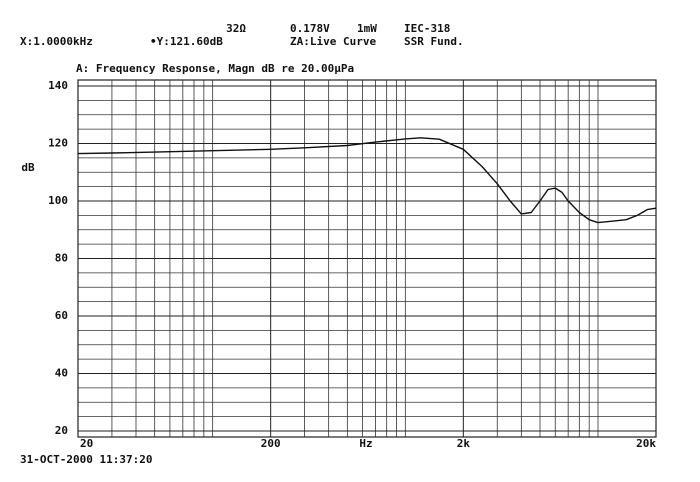 The image size is (700, 482). I want to click on y-tick-label: 20, so click(61, 430).